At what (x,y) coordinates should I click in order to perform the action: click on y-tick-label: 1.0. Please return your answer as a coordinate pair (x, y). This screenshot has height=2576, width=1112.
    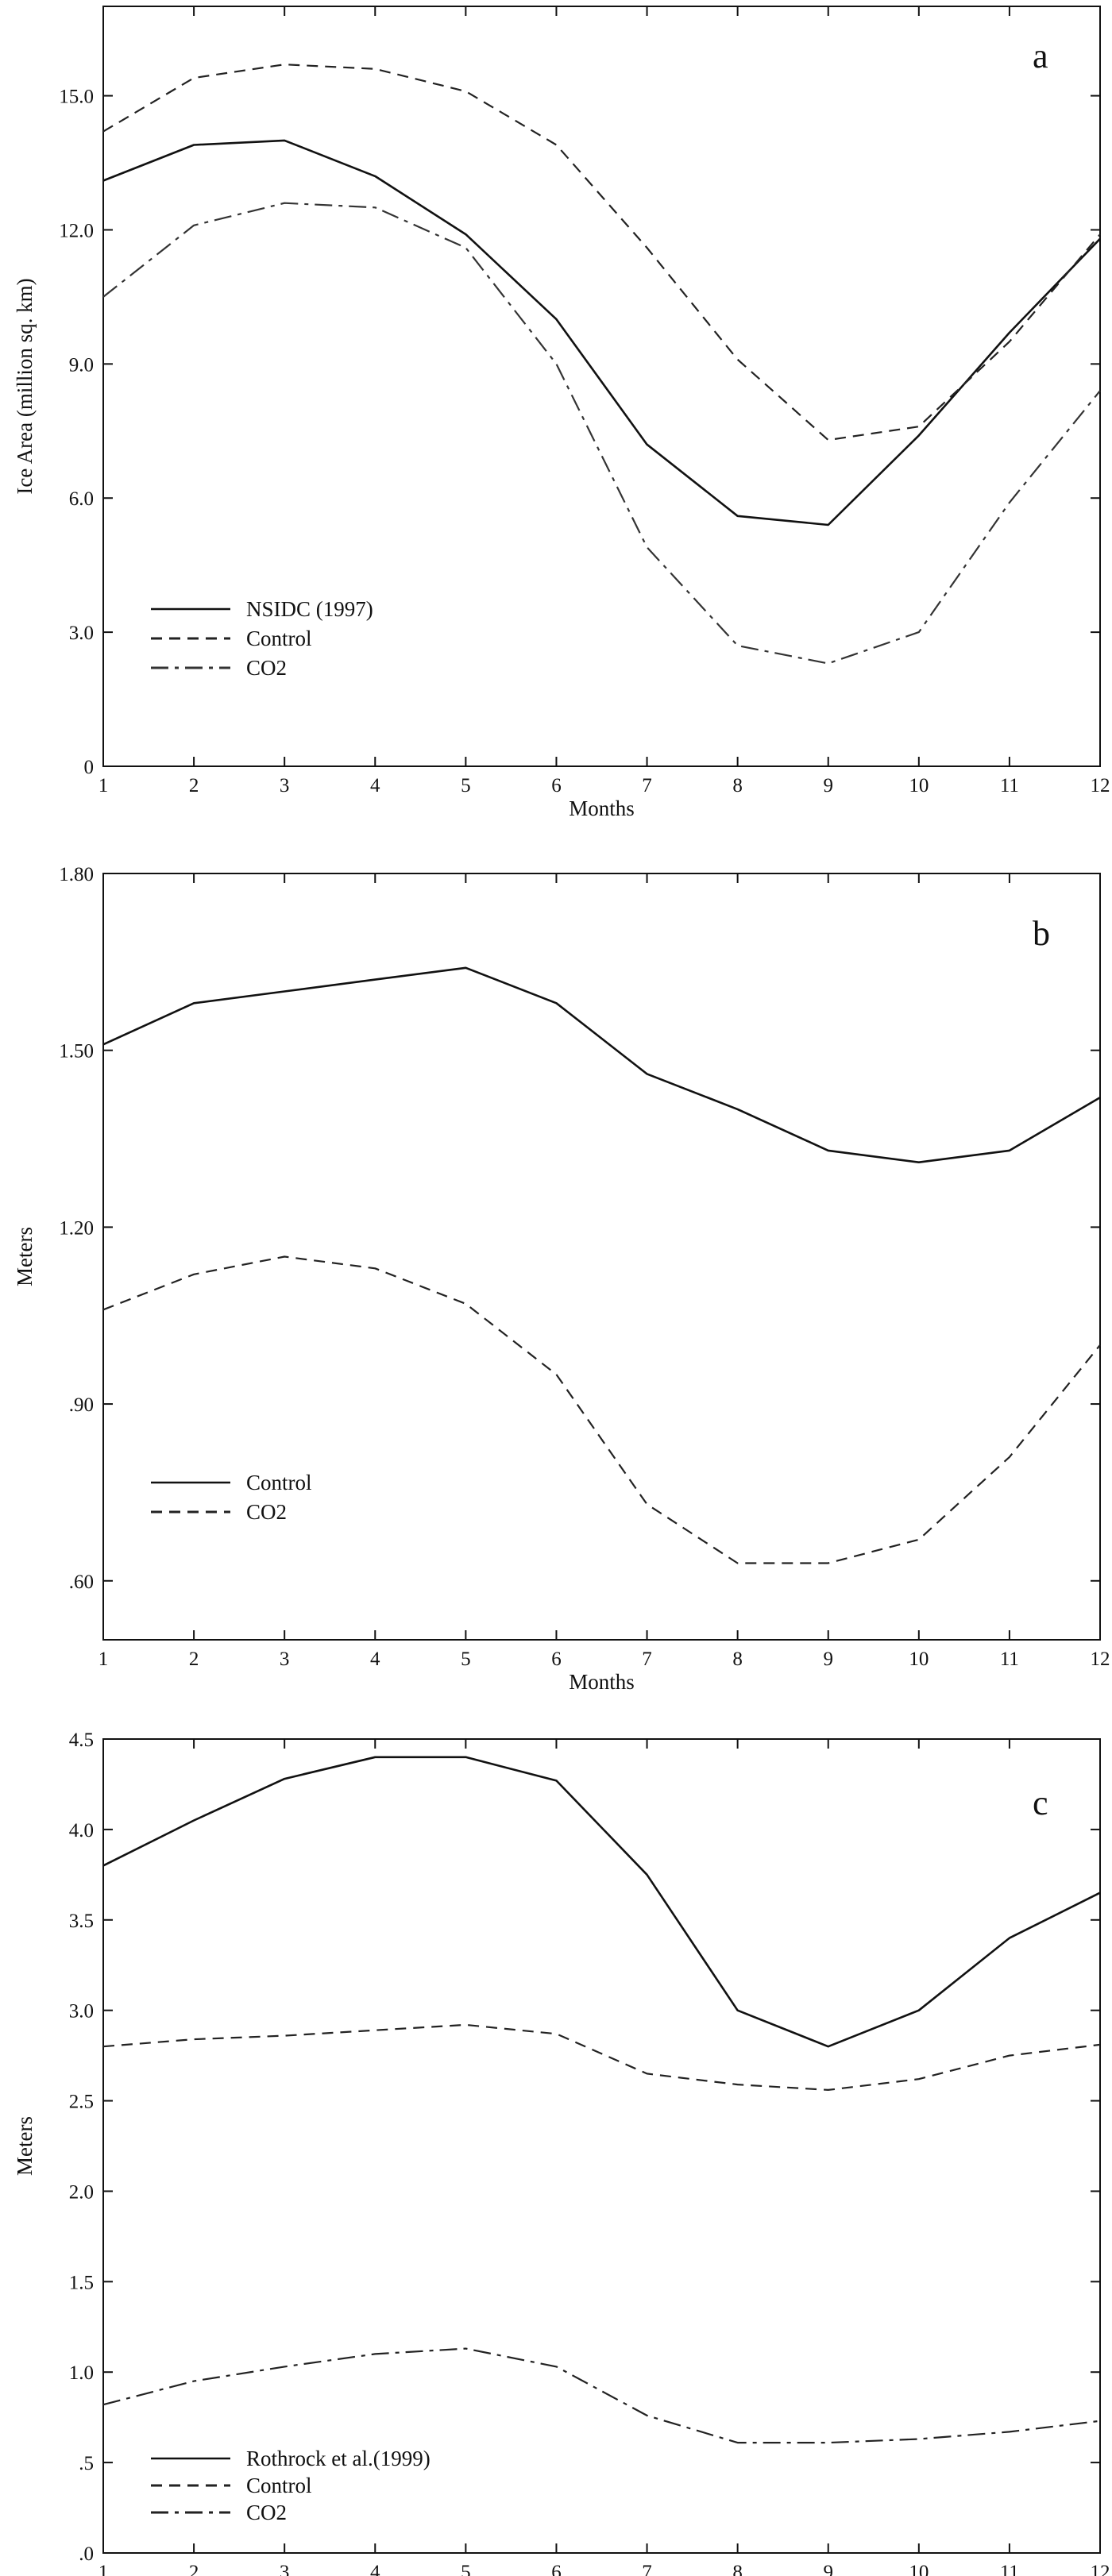
    Looking at the image, I should click on (81, 2373).